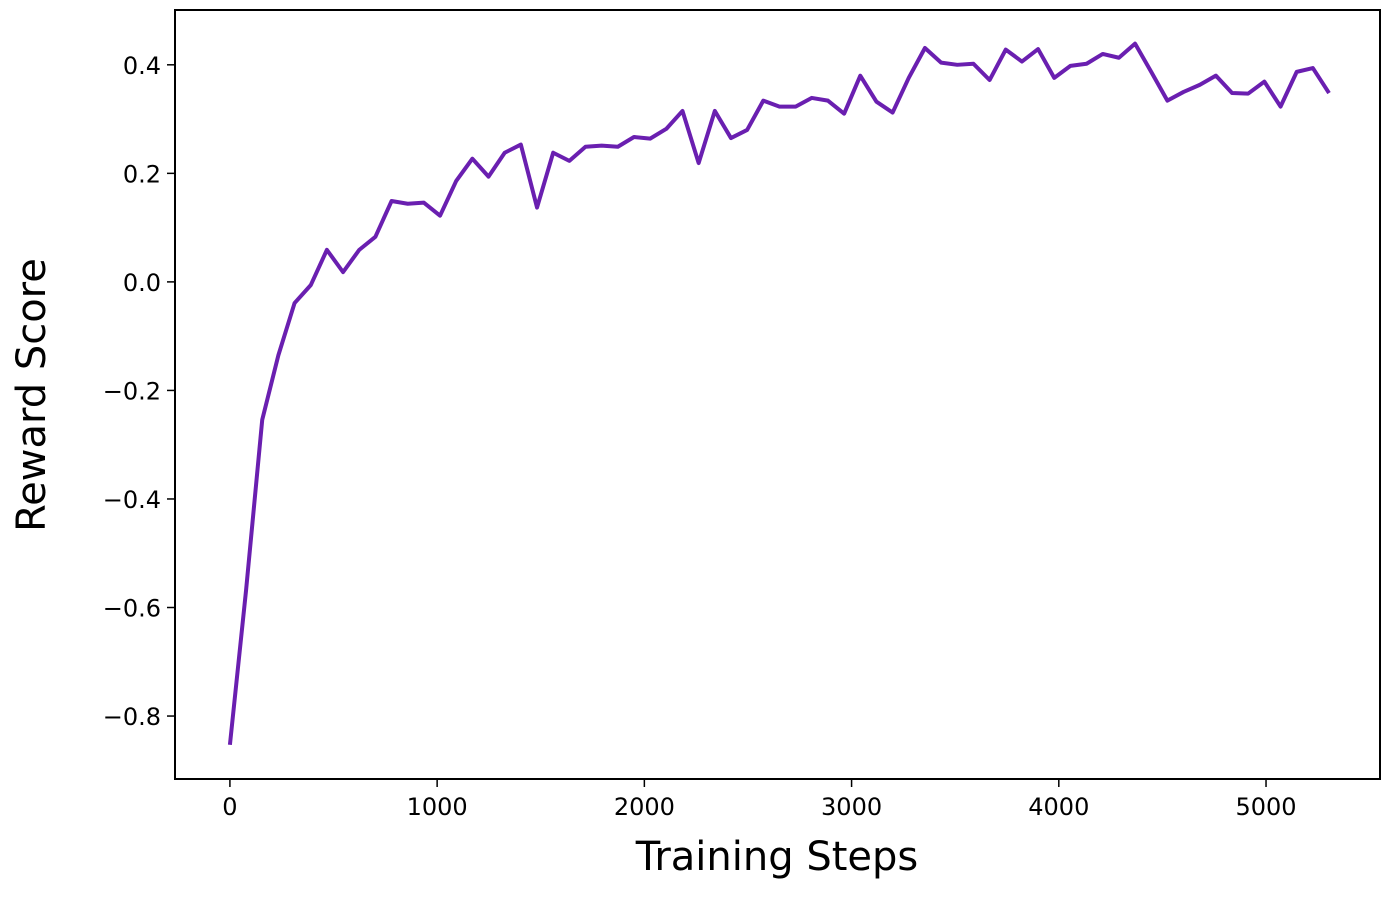 Image resolution: width=1387 pixels, height=907 pixels. I want to click on y-tick-label: 0.4, so click(142, 66).